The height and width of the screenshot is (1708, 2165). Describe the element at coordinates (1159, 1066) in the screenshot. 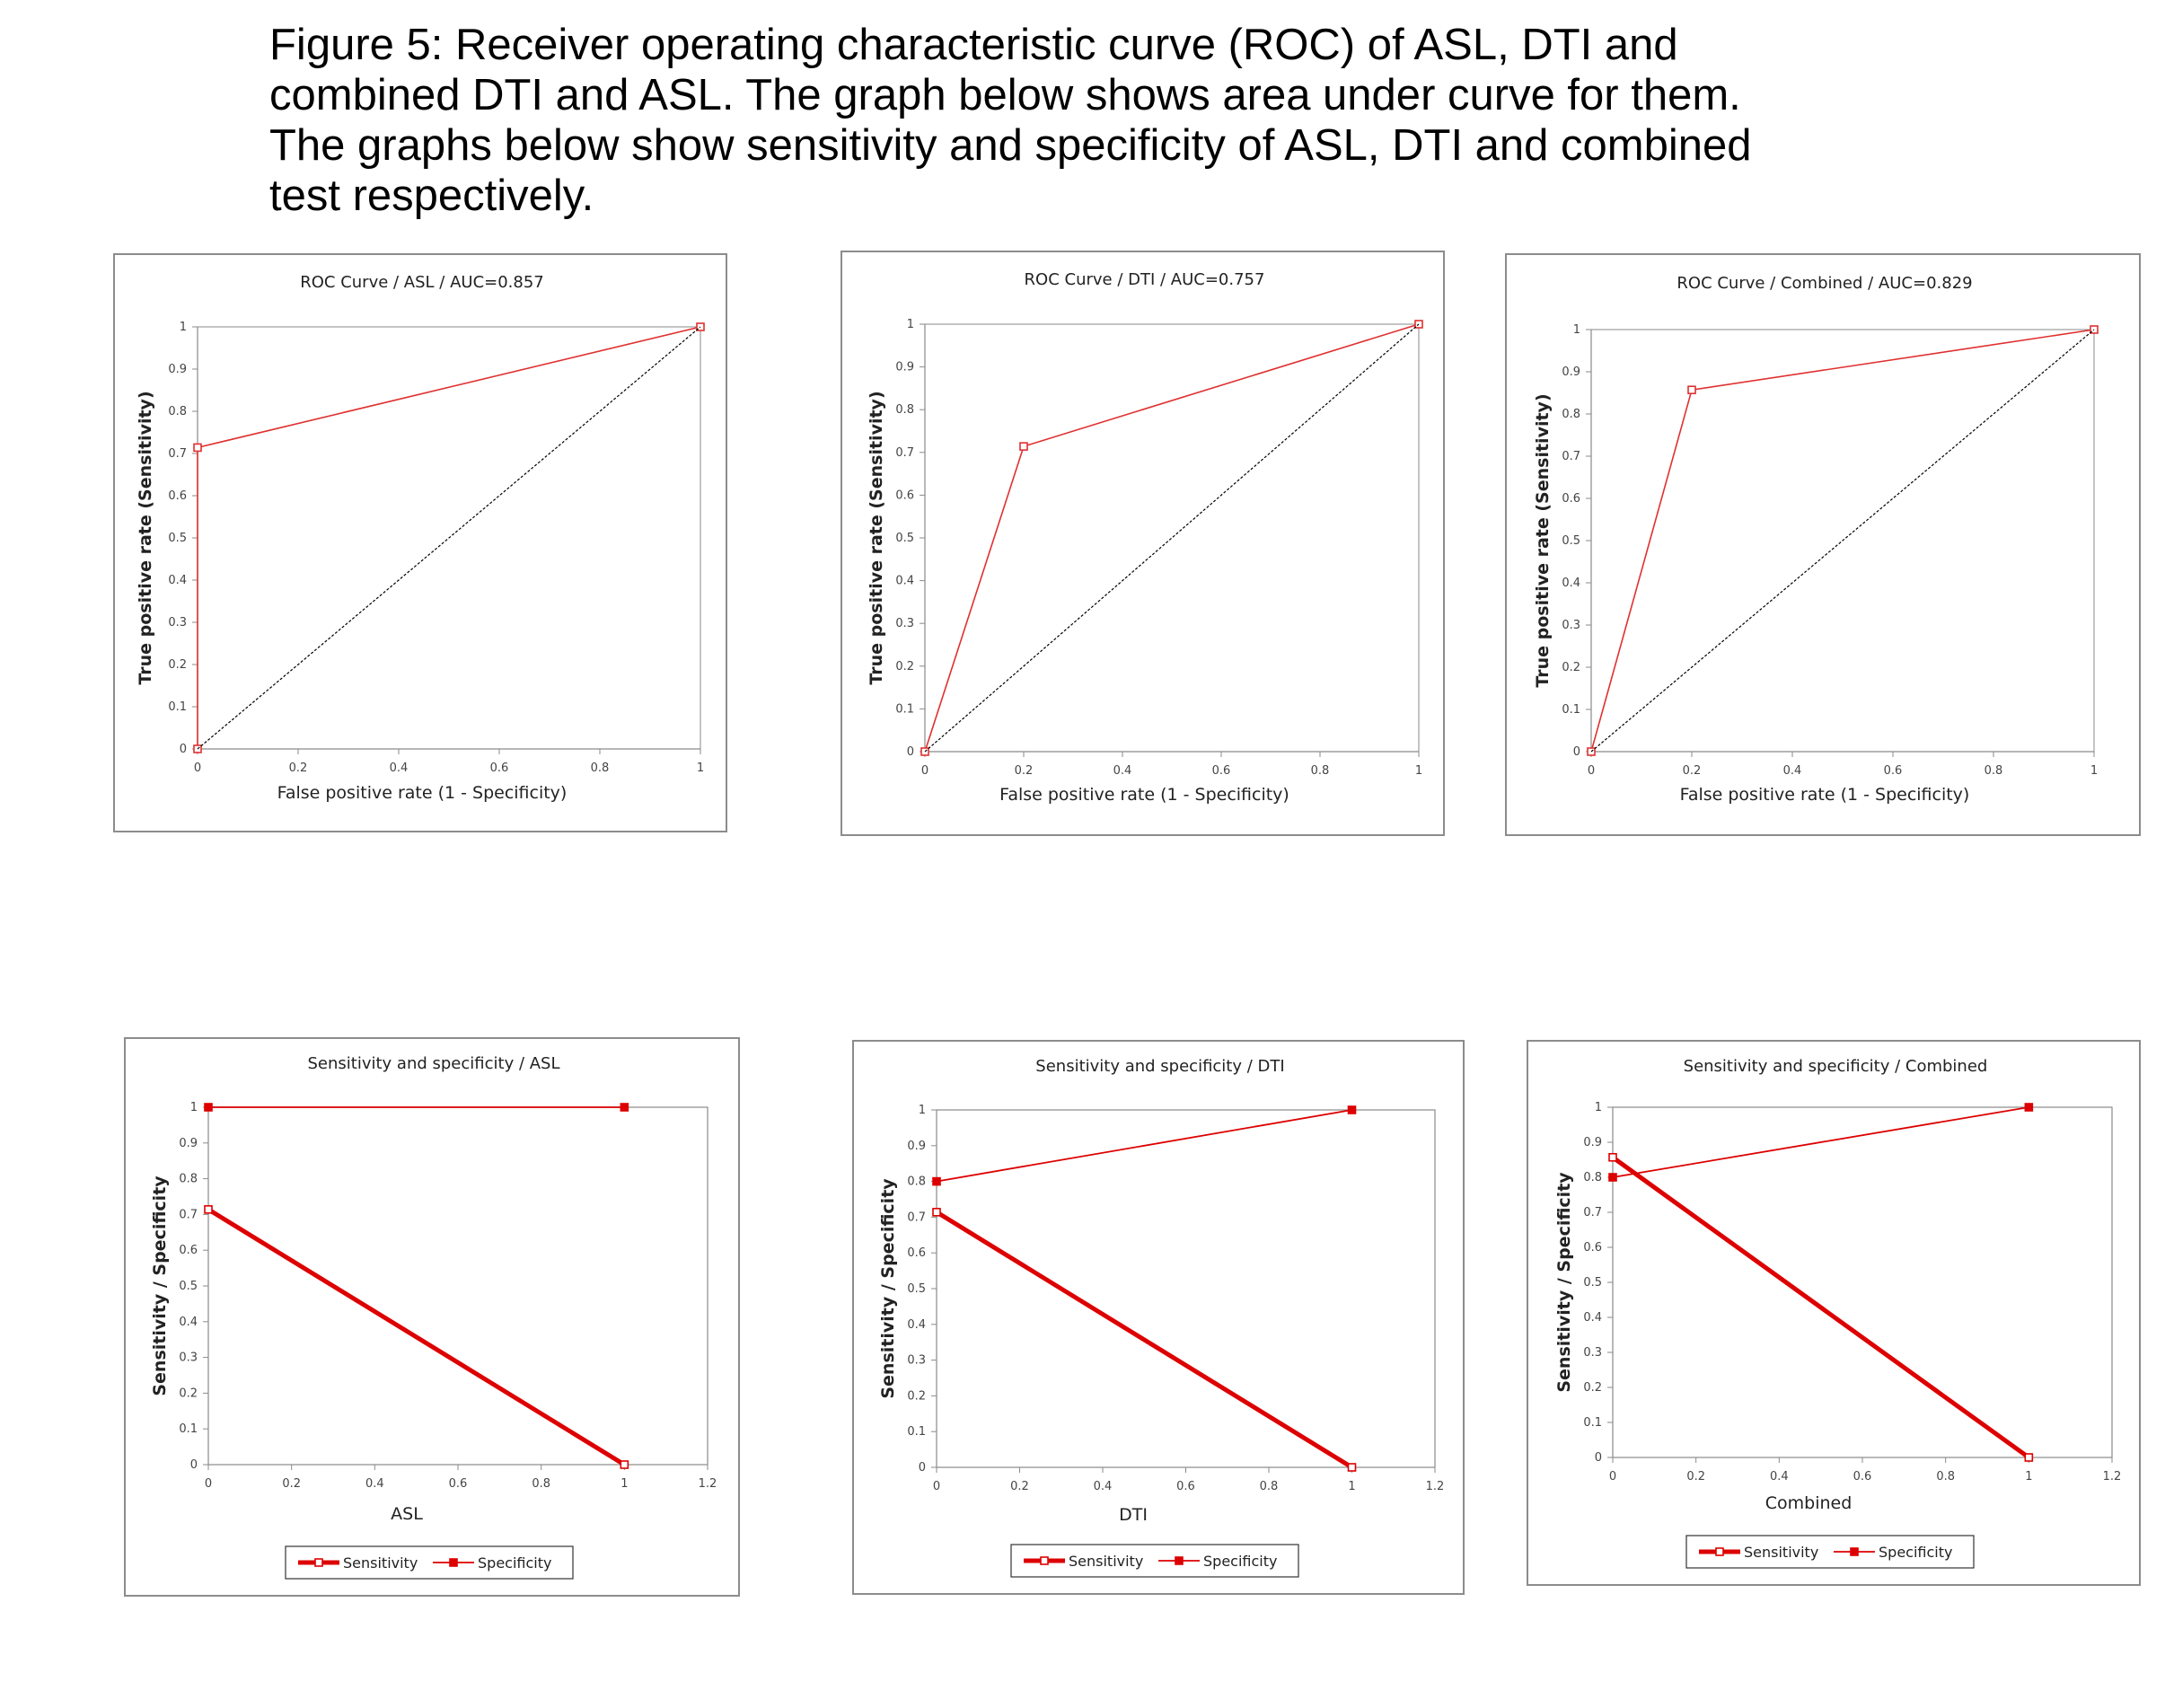

I see `chart-title: Sensitivity and specificity / DTI` at that location.